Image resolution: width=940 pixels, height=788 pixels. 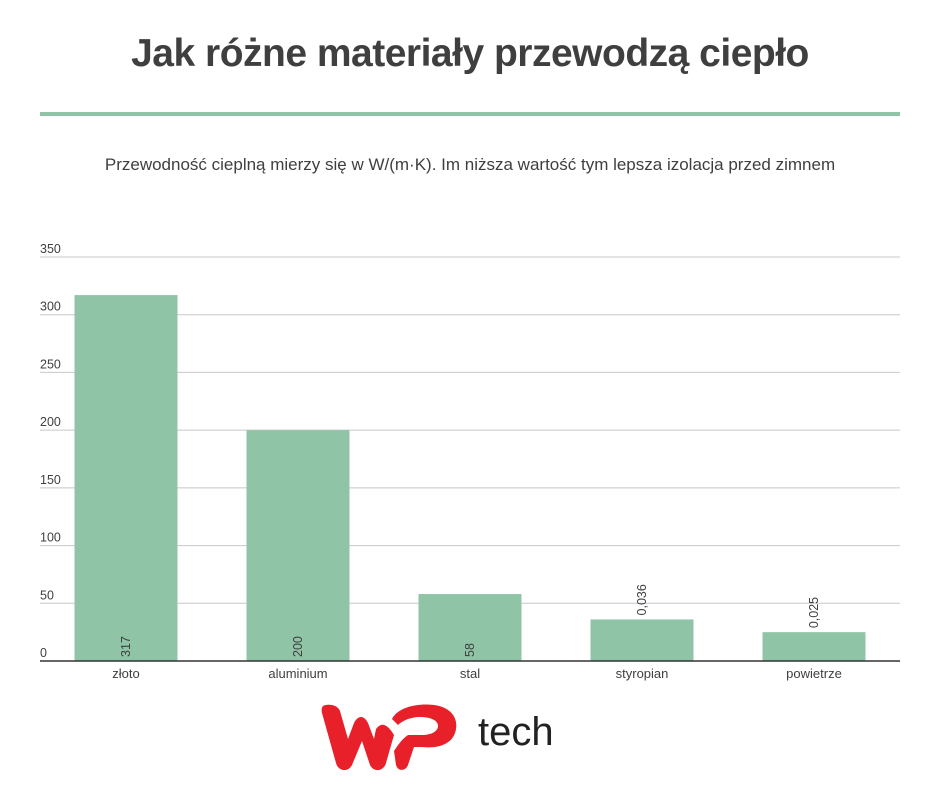 I want to click on y-tick-label: 350, so click(x=50, y=249).